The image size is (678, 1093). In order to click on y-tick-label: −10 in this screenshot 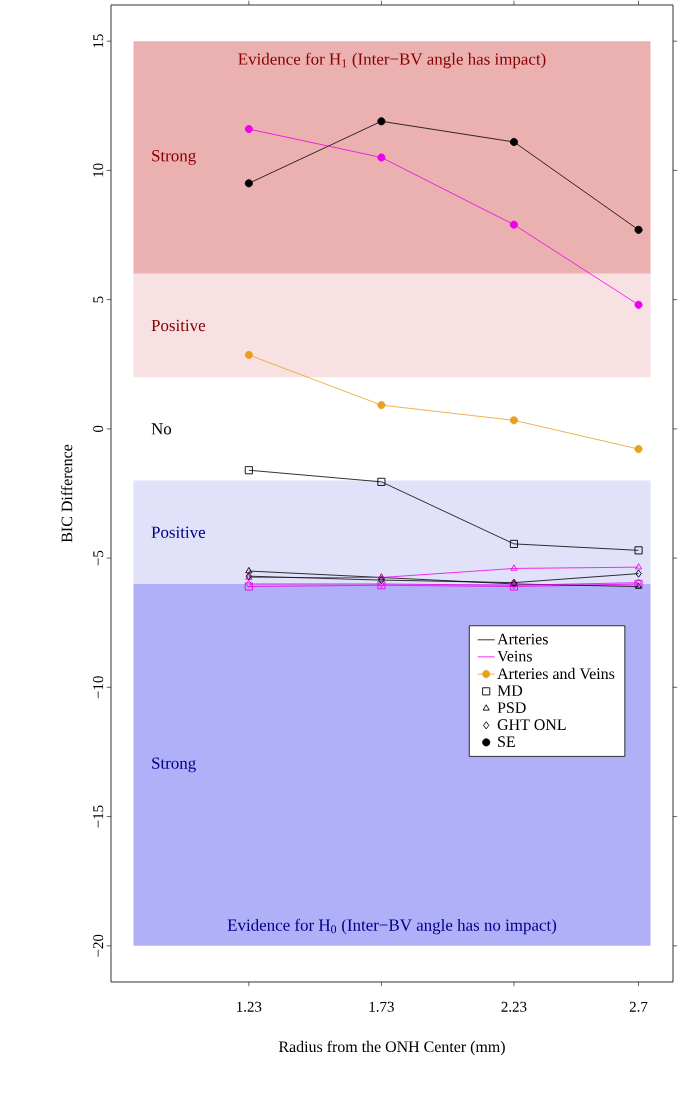, I will do `click(98, 687)`.